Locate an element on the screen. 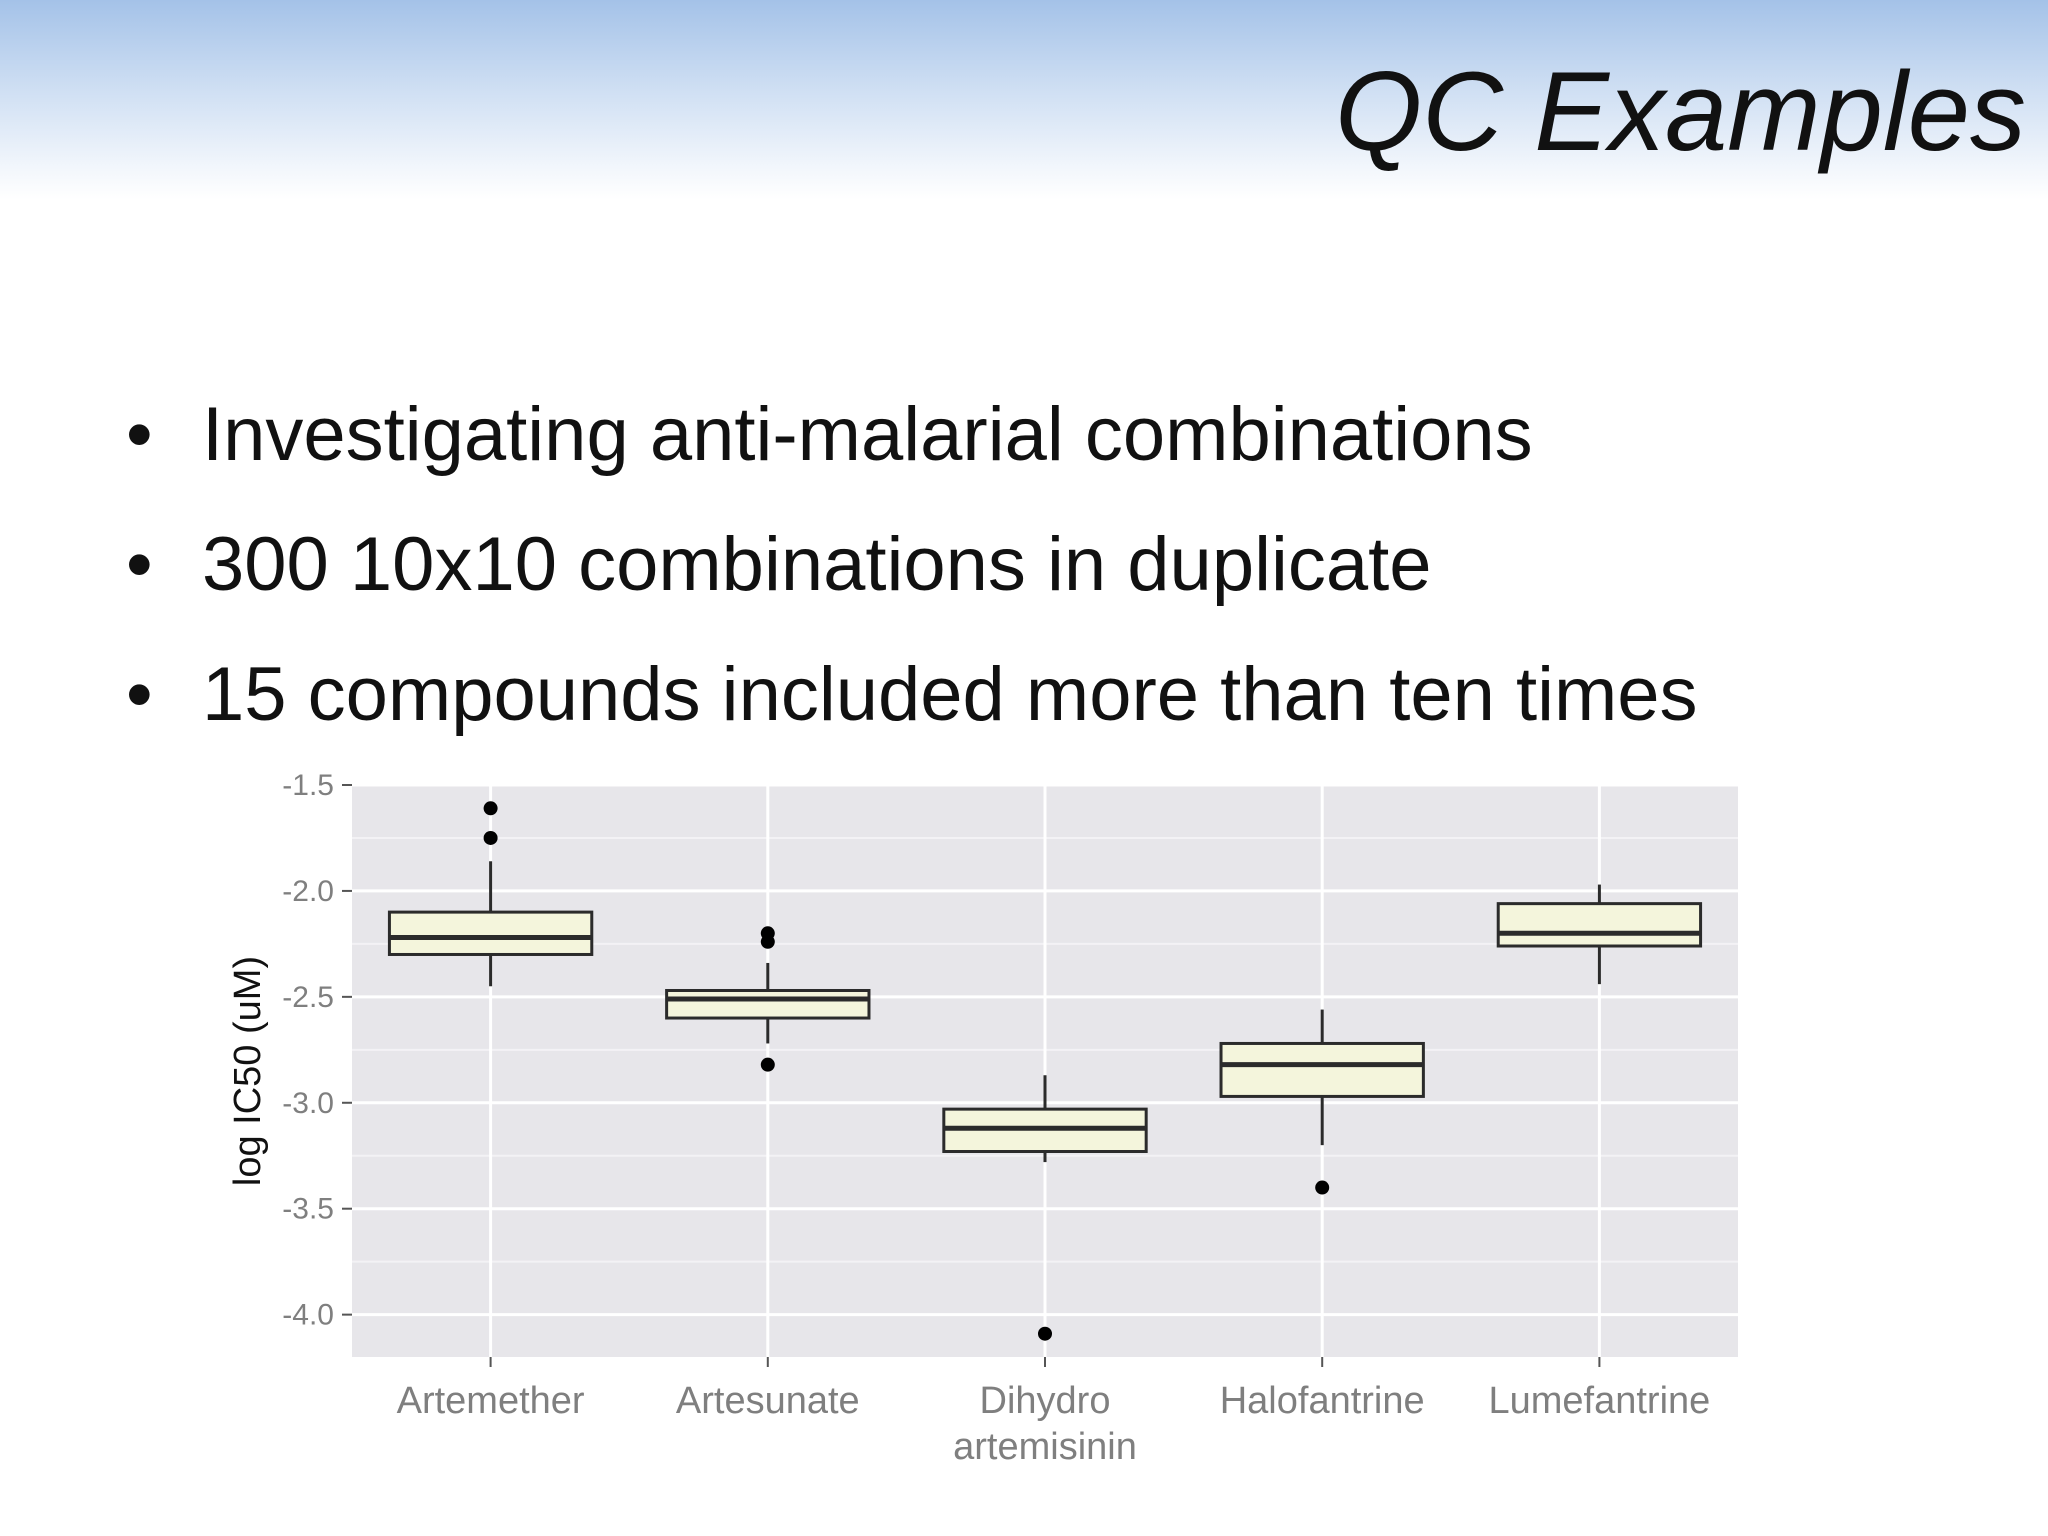 This screenshot has height=1536, width=2048. title-band is located at coordinates (1024, 100).